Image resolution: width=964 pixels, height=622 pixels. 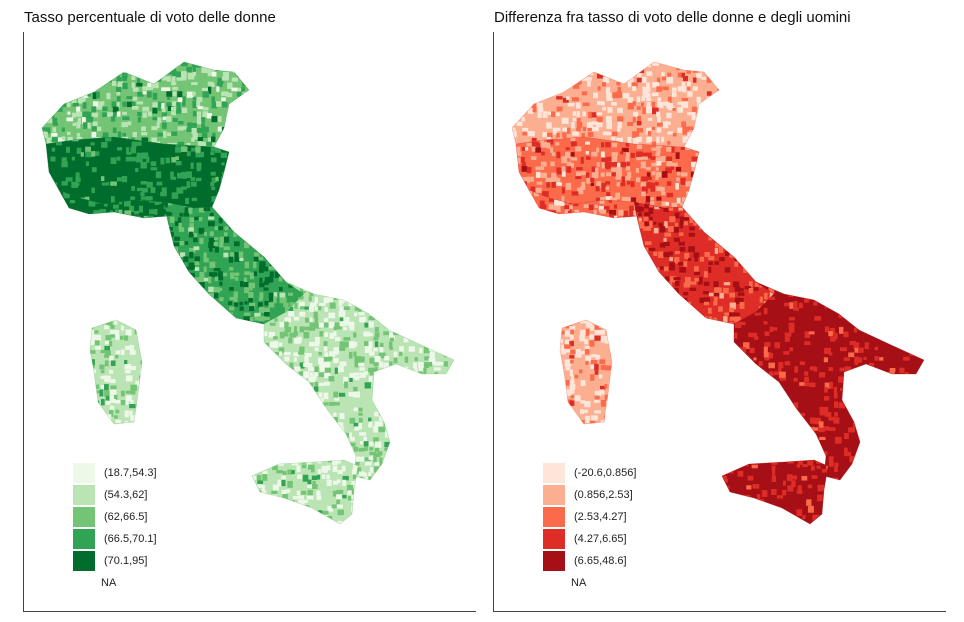 What do you see at coordinates (600, 561) in the screenshot?
I see `legend-label: (6.65,48.6]` at bounding box center [600, 561].